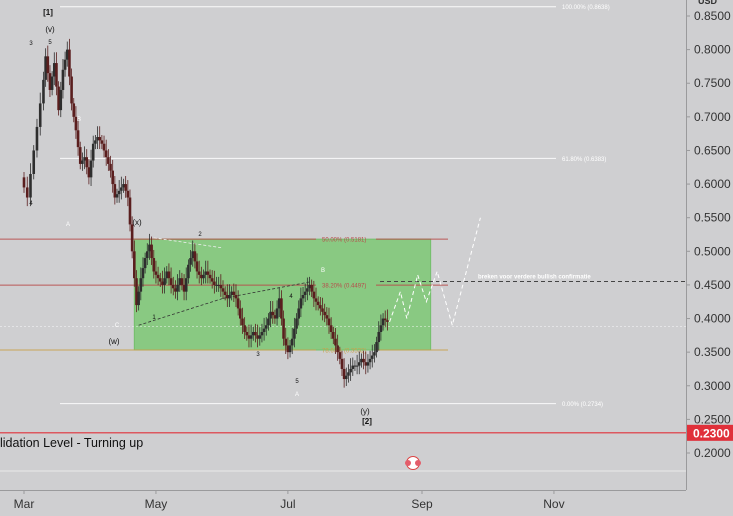 The image size is (733, 516). Describe the element at coordinates (50, 29) in the screenshot. I see `wave-label: (v)` at that location.